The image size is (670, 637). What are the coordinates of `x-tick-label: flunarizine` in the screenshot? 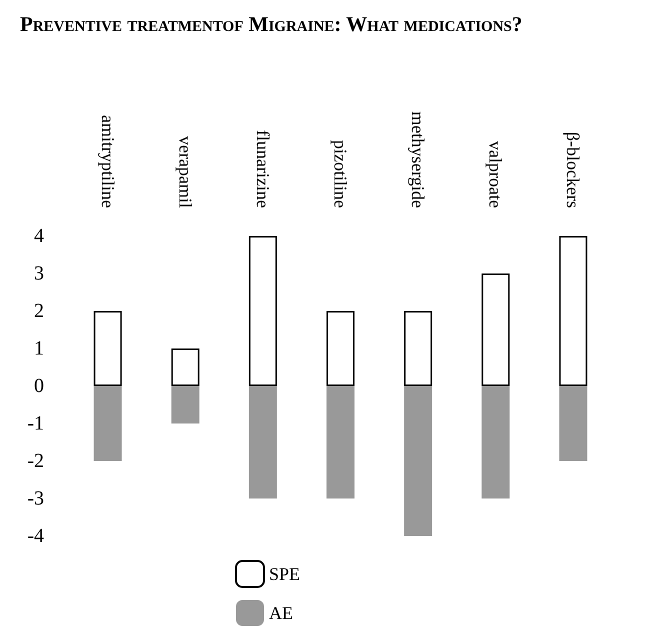 It's located at (262, 169).